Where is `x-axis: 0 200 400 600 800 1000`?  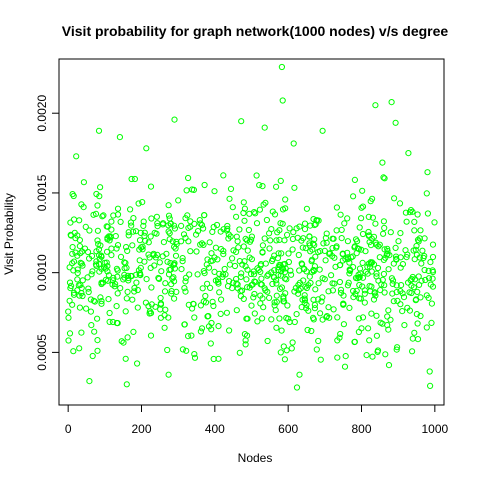 x-axis: 0 200 400 600 800 1000 is located at coordinates (257, 420).